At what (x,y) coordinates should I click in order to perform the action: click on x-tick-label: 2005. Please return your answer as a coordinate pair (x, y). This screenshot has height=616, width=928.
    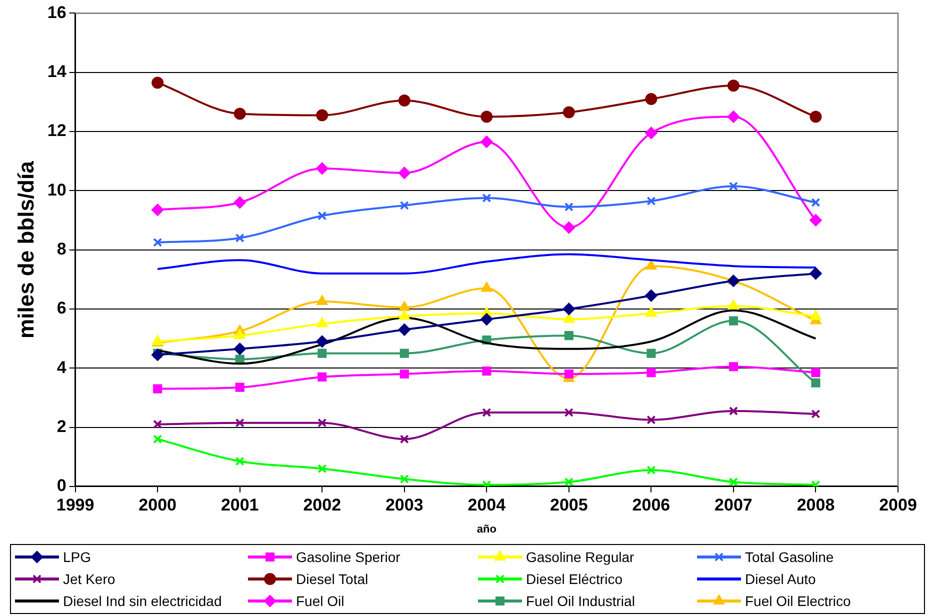
    Looking at the image, I should click on (569, 504).